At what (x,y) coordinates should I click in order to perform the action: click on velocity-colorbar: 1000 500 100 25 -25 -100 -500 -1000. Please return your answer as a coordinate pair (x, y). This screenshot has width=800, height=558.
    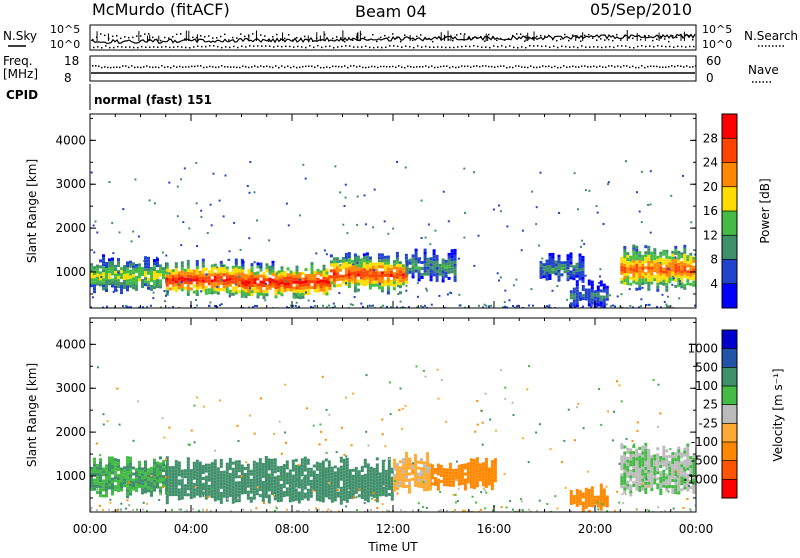
    Looking at the image, I should click on (710, 414).